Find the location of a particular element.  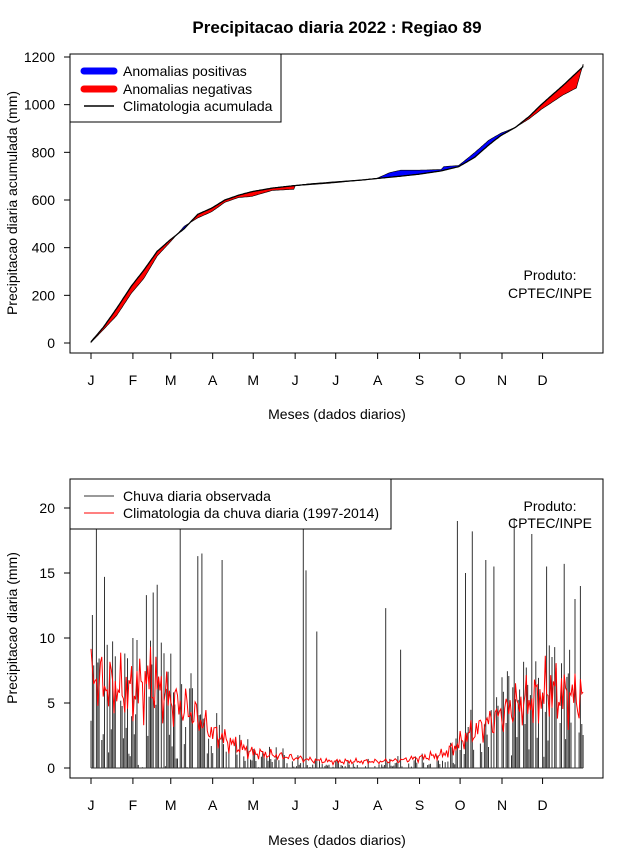

y-axis-label-bottom: Precipitacao diaria (mm) is located at coordinates (12, 628).